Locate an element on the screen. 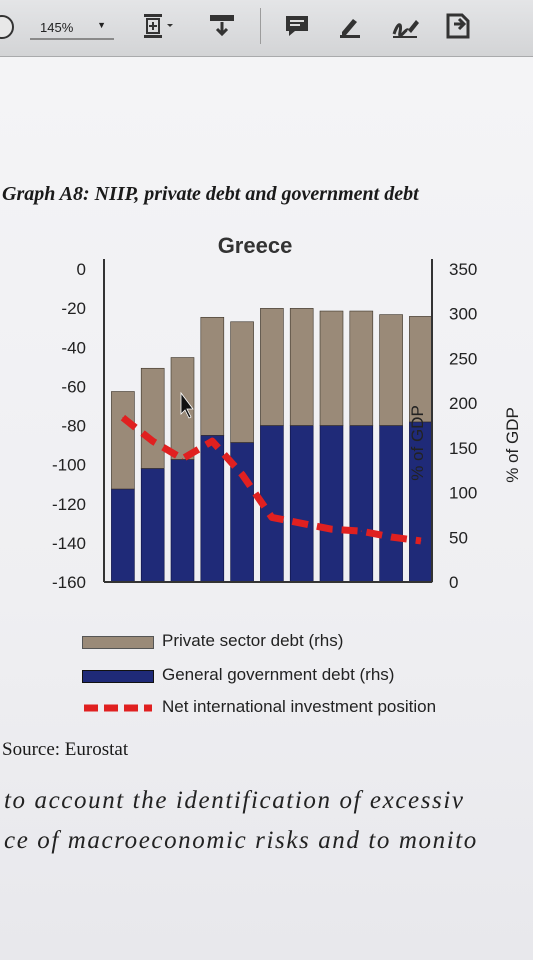 Image resolution: width=533 pixels, height=960 pixels. x-tick-label: 14 is located at coordinates (302, 595).